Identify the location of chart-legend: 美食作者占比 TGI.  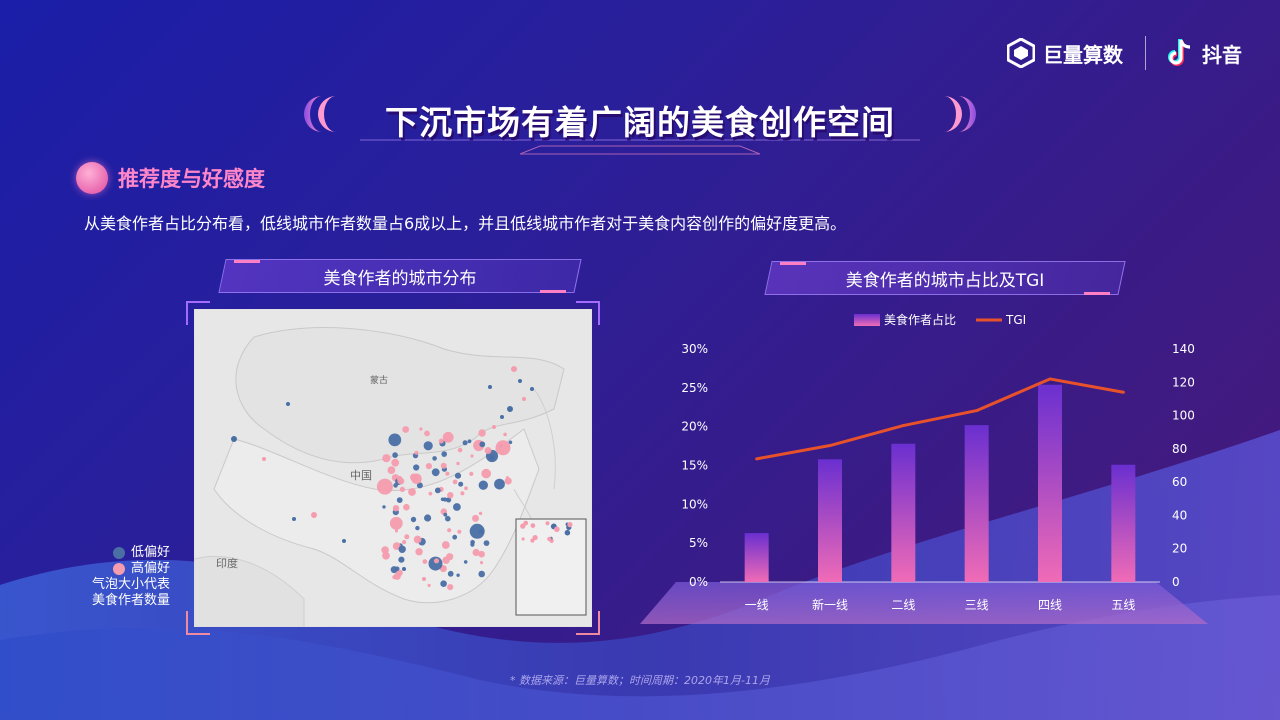
(940, 319).